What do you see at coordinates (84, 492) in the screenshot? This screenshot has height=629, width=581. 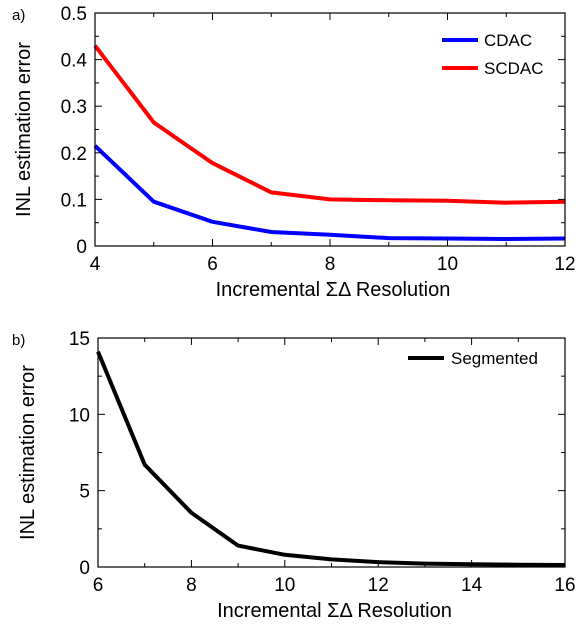 I see `y-tick-label: 5` at bounding box center [84, 492].